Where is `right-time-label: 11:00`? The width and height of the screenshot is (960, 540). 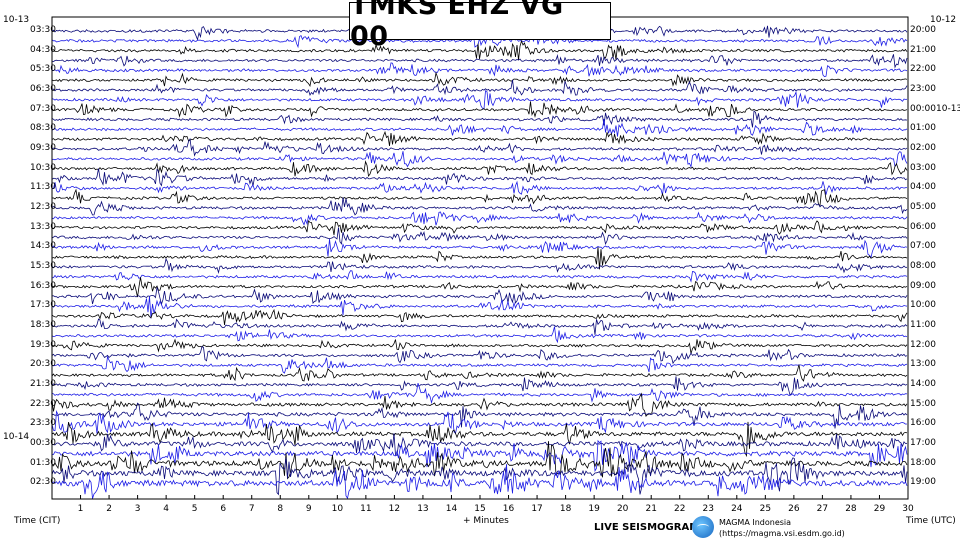
right-time-label: 11:00 is located at coordinates (923, 324).